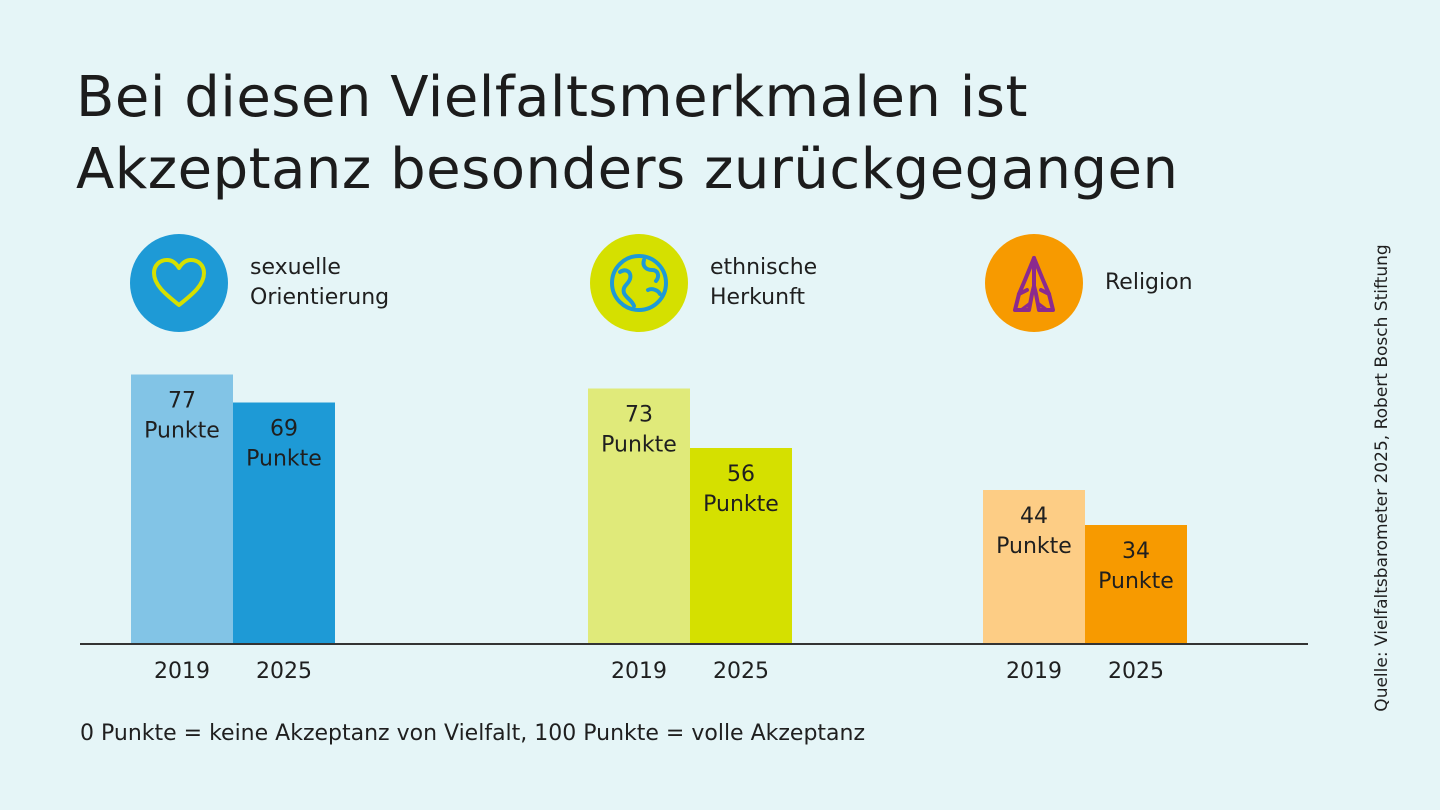 This screenshot has height=810, width=1440. I want to click on sexual-orientation-icon-circle, so click(179, 283).